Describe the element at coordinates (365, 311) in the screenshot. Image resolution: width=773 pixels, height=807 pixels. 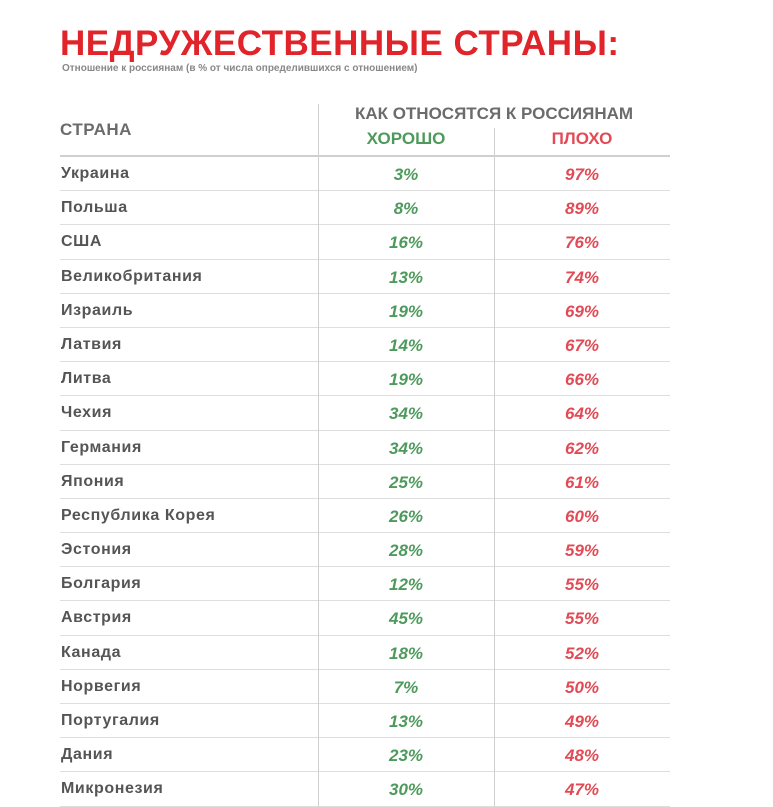
I see `table-row: Израиль 19% 69%` at that location.